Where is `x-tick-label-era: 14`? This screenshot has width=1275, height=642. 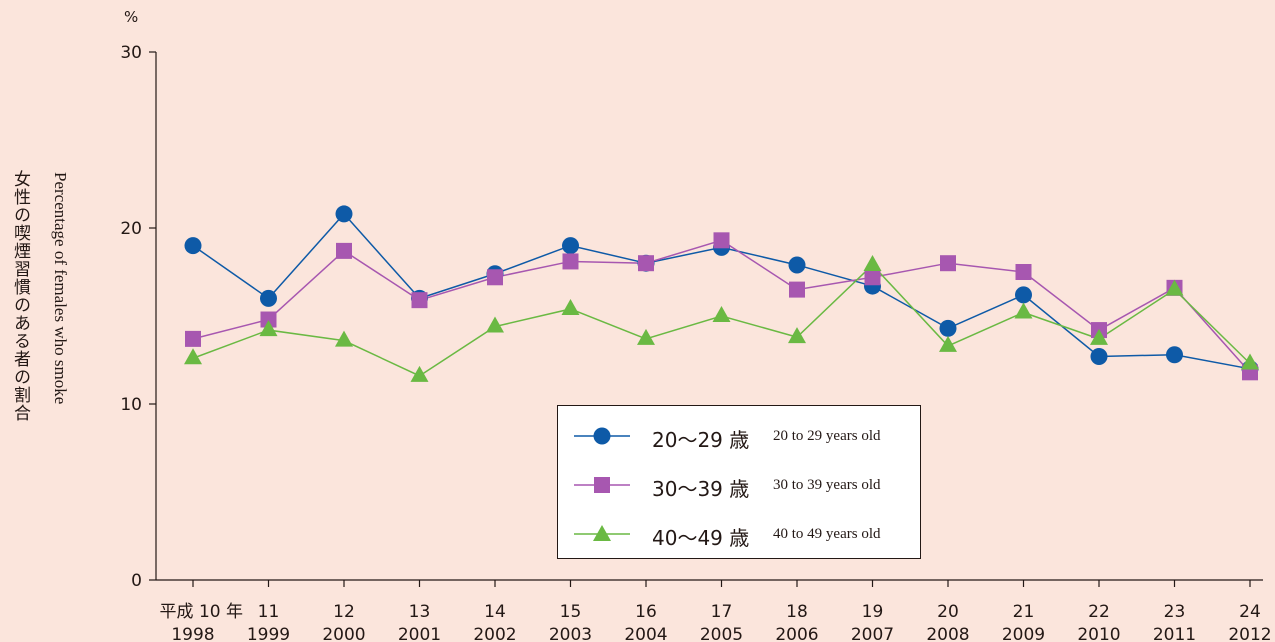 x-tick-label-era: 14 is located at coordinates (495, 612).